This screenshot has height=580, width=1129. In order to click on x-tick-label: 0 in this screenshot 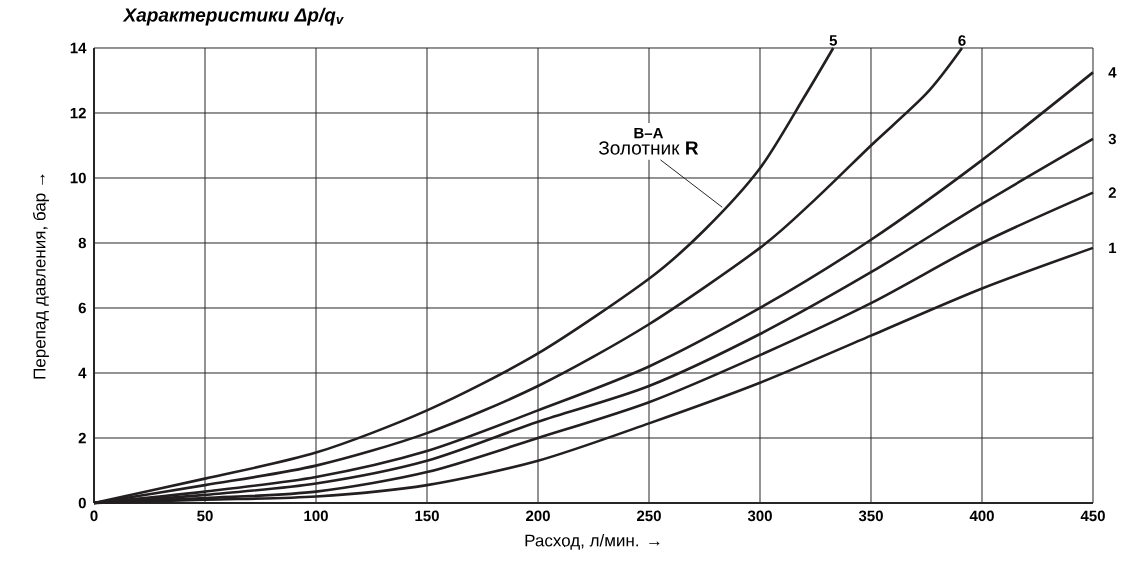, I will do `click(94, 516)`.